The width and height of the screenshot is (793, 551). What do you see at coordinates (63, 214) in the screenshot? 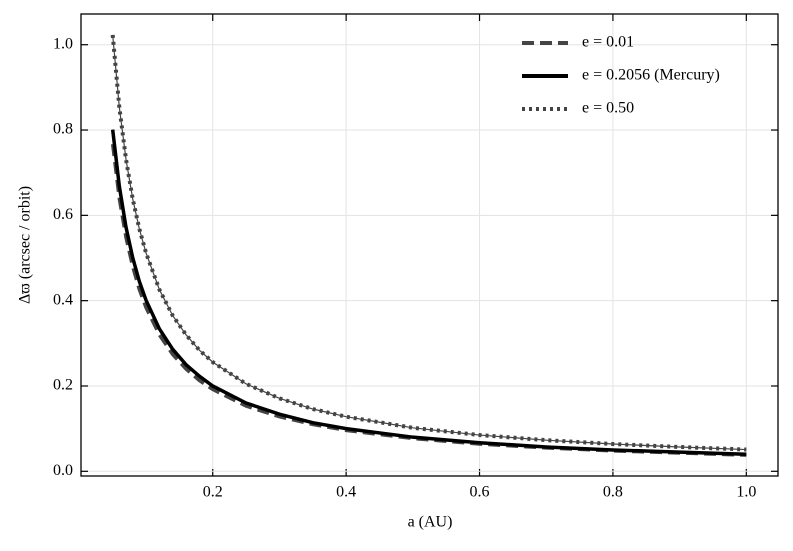
I see `y-tick-label: 0.6` at bounding box center [63, 214].